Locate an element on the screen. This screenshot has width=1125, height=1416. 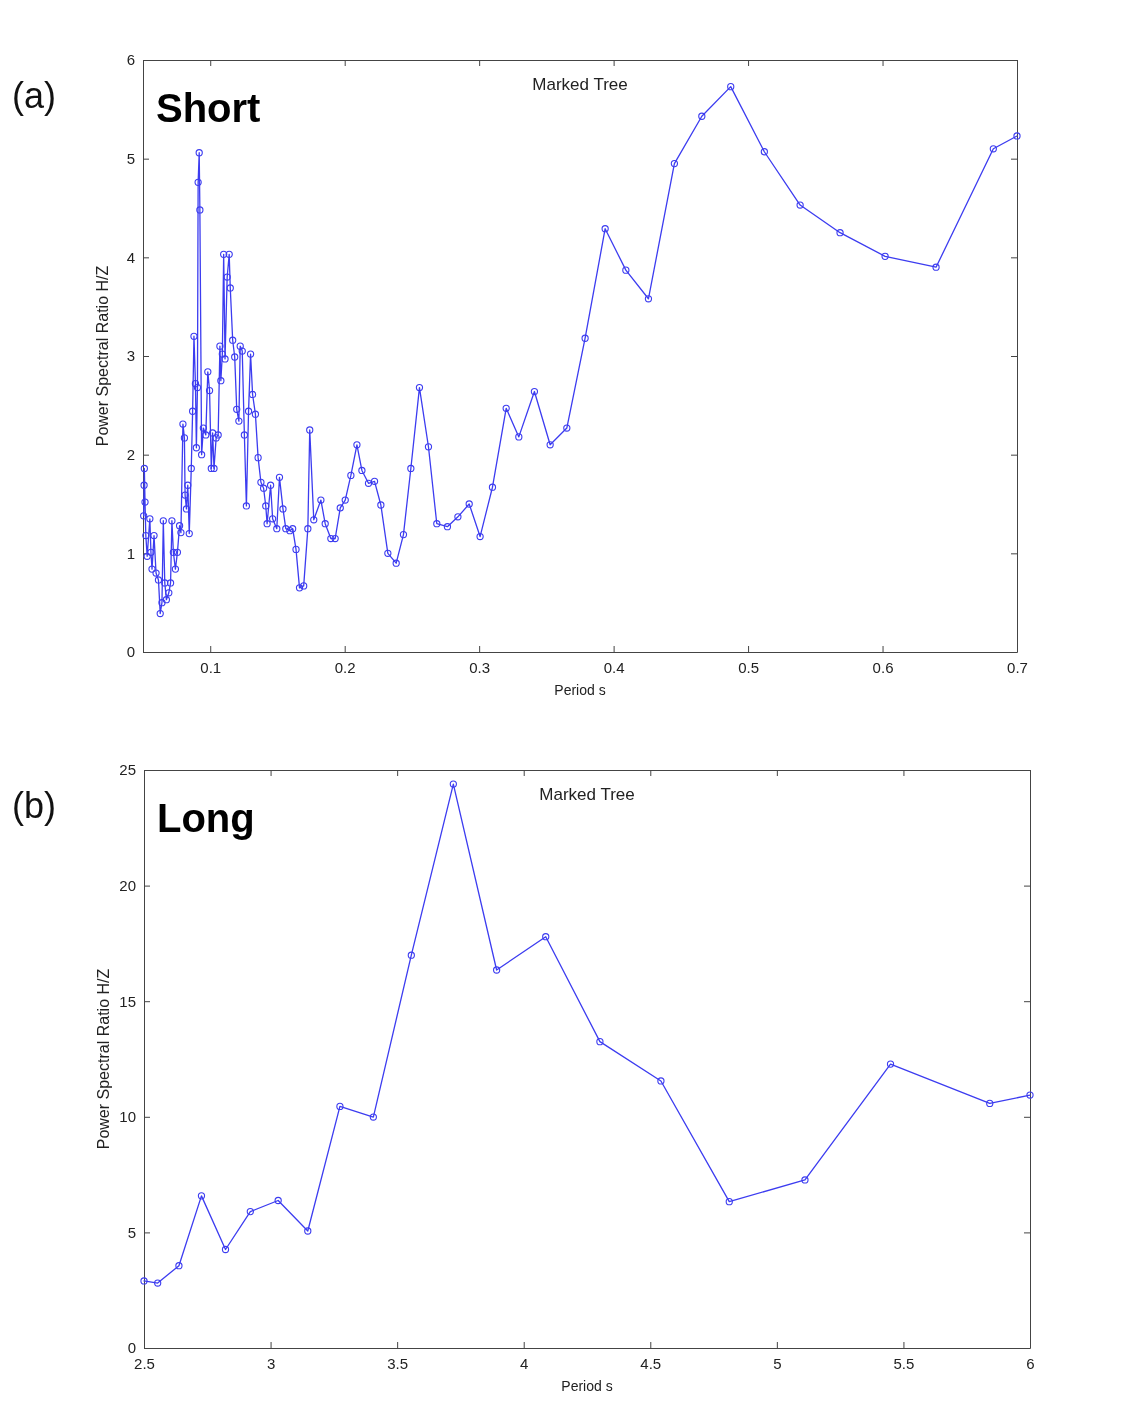
x-tick-label: 4 is located at coordinates (524, 1363).